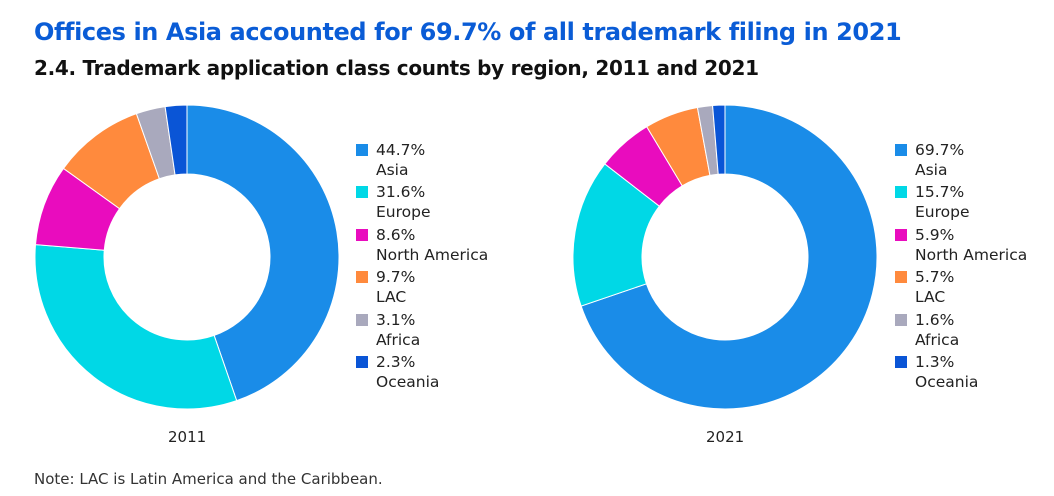 Image resolution: width=1054 pixels, height=496 pixels. Describe the element at coordinates (401, 192) in the screenshot. I see `legend-value: 31.6%` at that location.